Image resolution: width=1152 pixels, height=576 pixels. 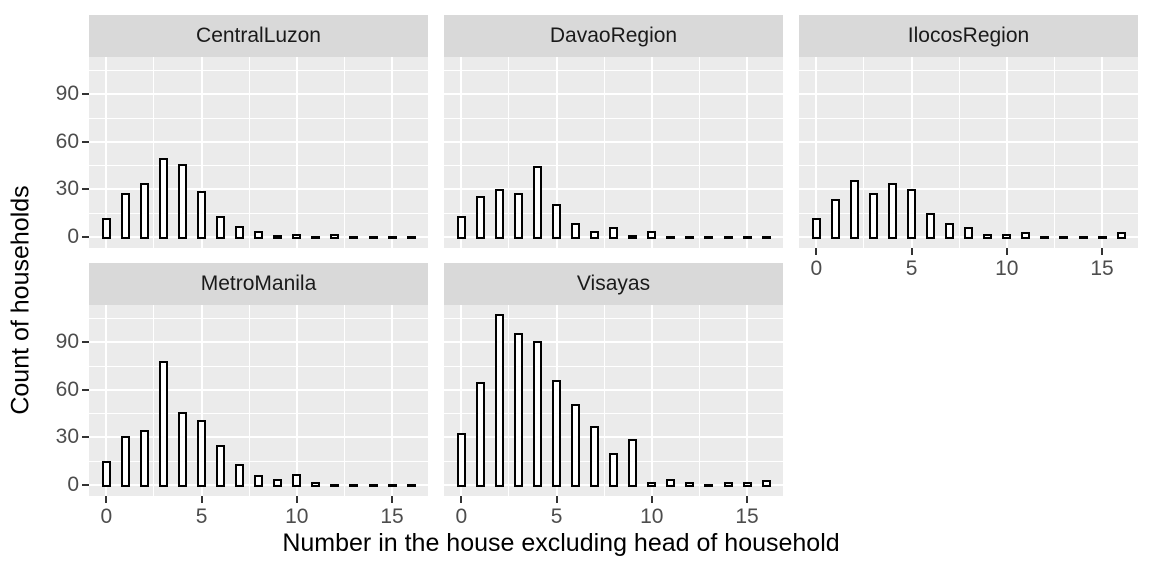 What do you see at coordinates (73, 484) in the screenshot?
I see `y-tick-label: 0` at bounding box center [73, 484].